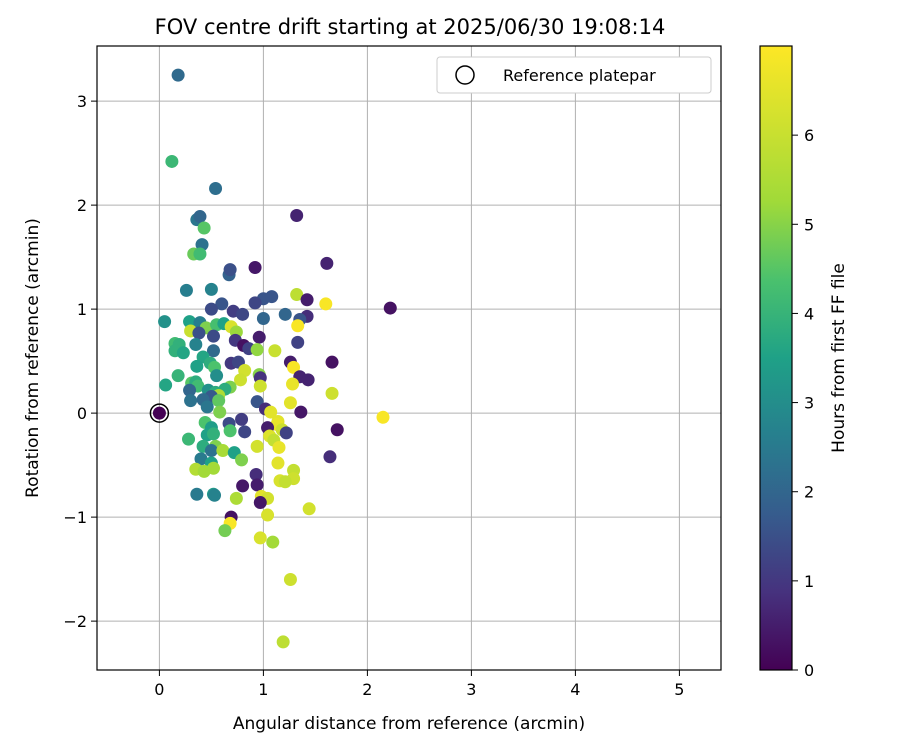 The image size is (900, 750). What do you see at coordinates (809, 313) in the screenshot?
I see `colorbar-tick-label: 4` at bounding box center [809, 313].